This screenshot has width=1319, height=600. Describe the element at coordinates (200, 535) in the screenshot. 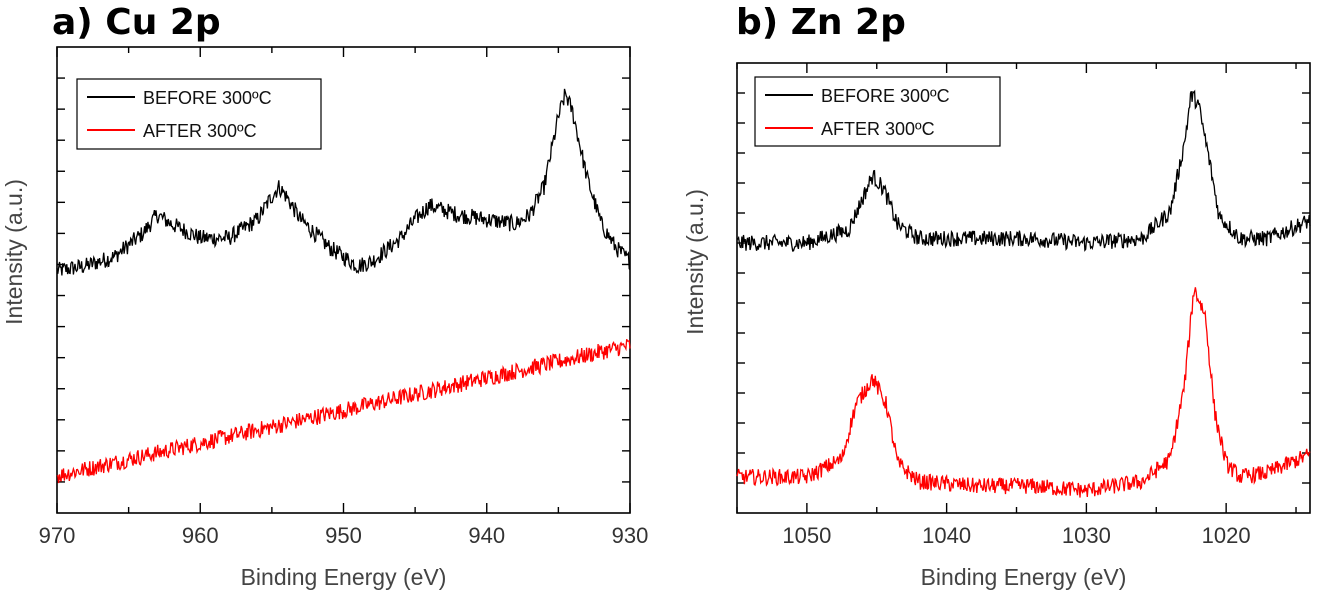

I see `x-tick-label: 960` at that location.